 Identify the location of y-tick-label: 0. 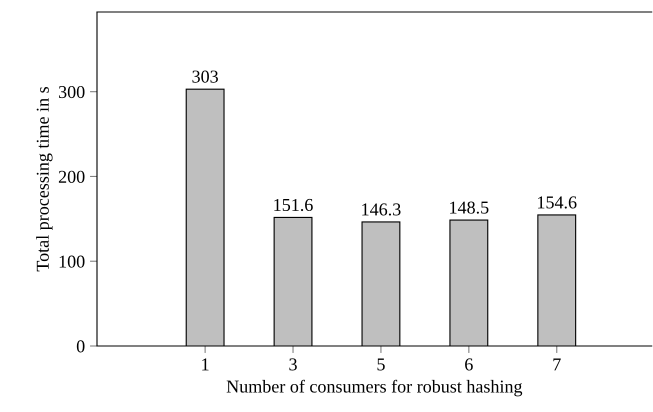
(80, 346).